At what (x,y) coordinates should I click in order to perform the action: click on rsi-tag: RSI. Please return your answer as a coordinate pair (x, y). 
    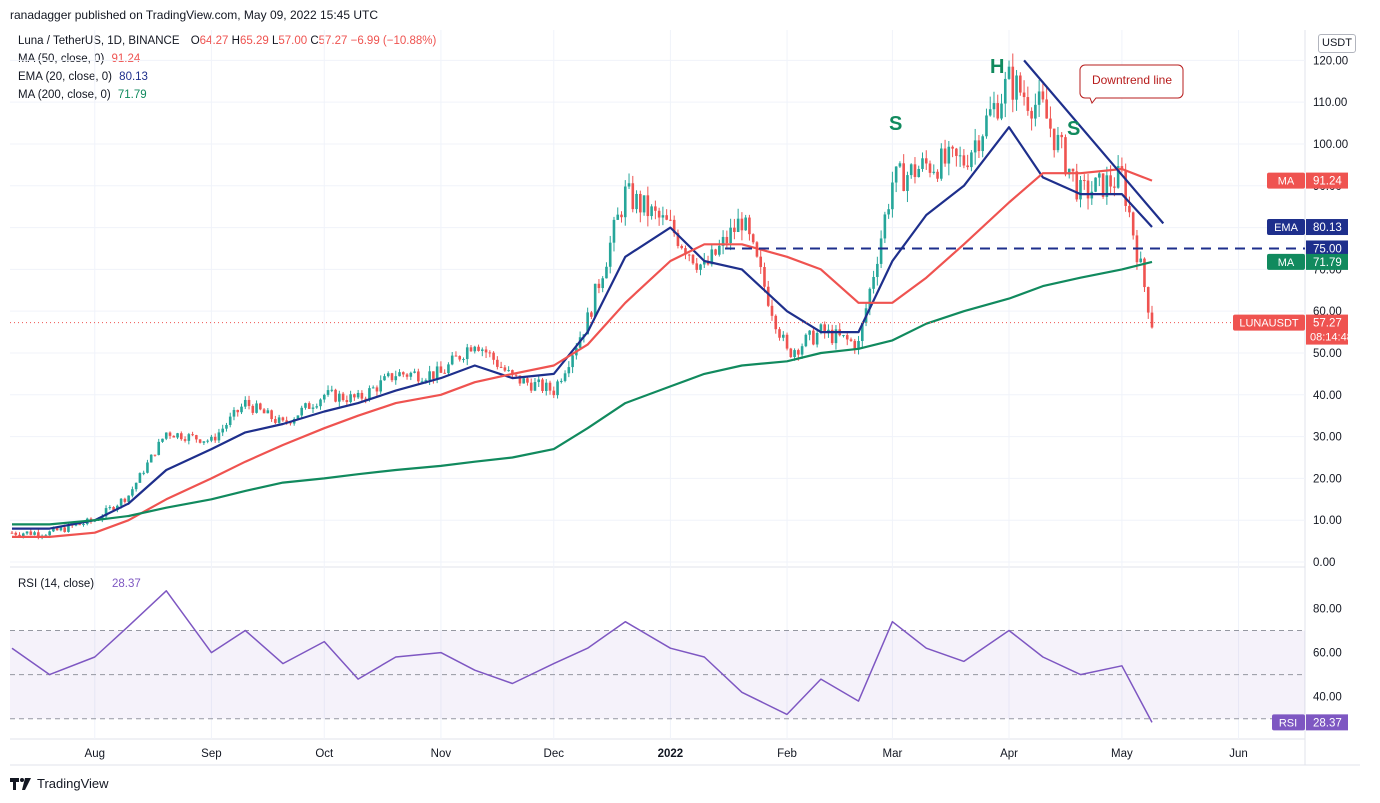
    Looking at the image, I should click on (1288, 723).